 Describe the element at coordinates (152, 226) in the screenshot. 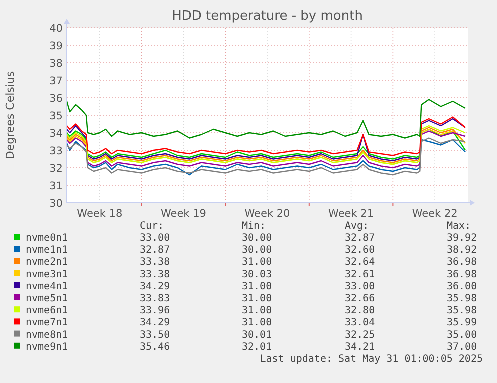

I see `text: Cur:` at that location.